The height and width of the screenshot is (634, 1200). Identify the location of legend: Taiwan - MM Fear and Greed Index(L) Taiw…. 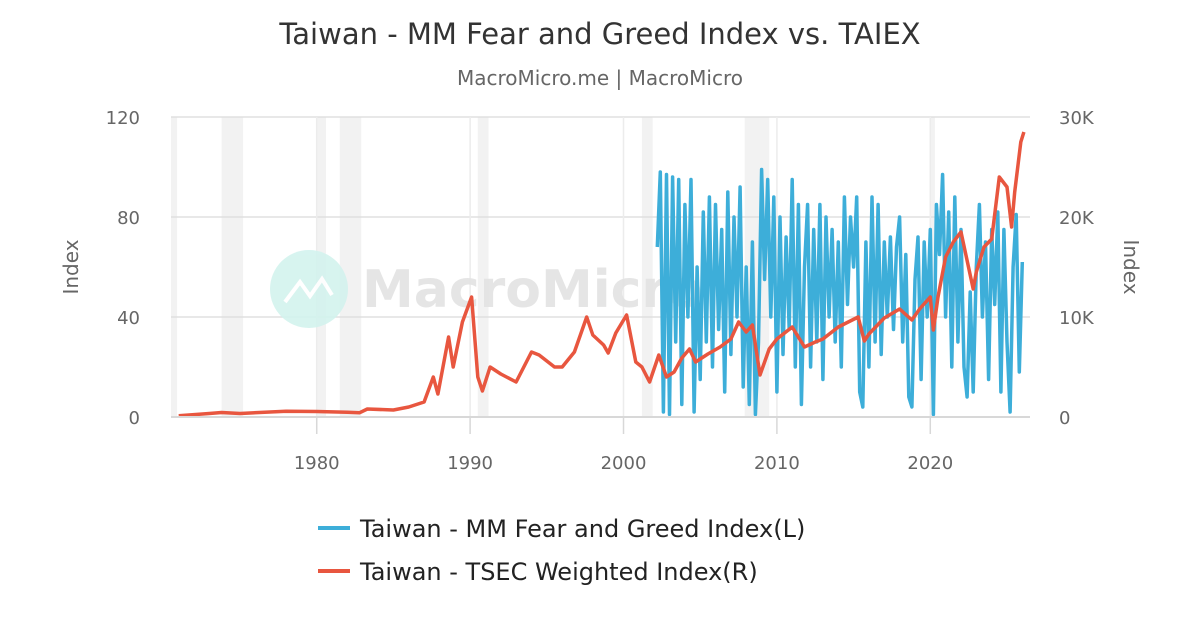
(561, 550).